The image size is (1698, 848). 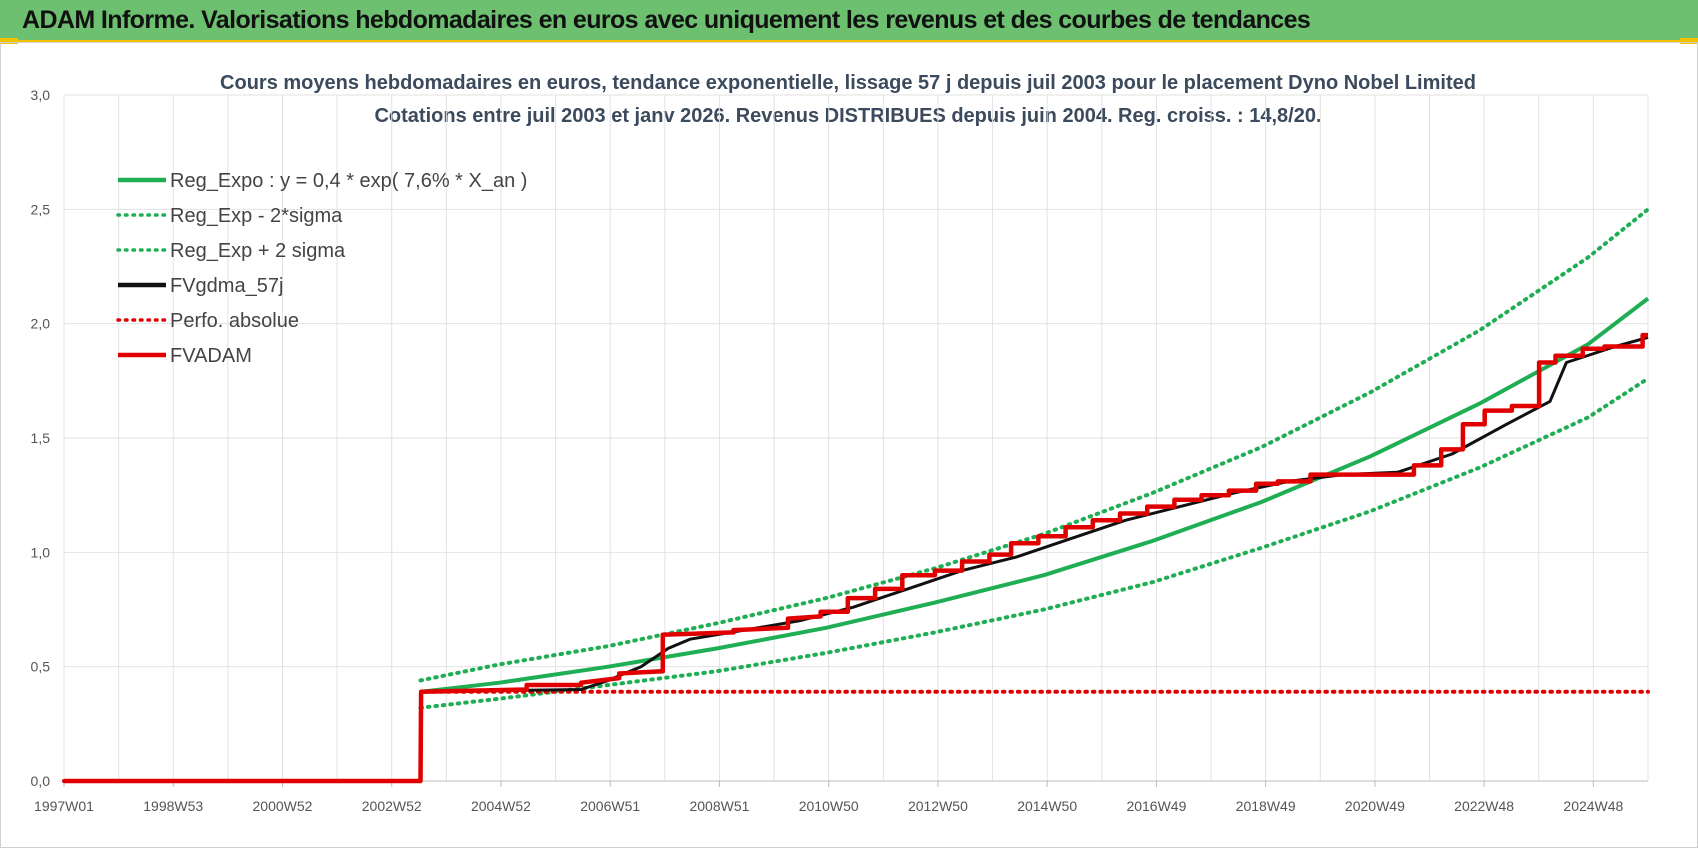 What do you see at coordinates (9, 41) in the screenshot?
I see `corner-marker-left` at bounding box center [9, 41].